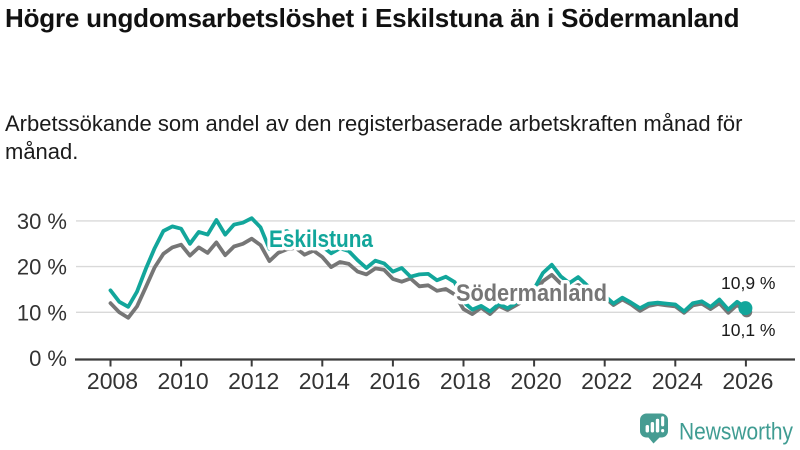 The image size is (800, 450). Describe the element at coordinates (747, 381) in the screenshot. I see `x-axis-label: 2026` at that location.